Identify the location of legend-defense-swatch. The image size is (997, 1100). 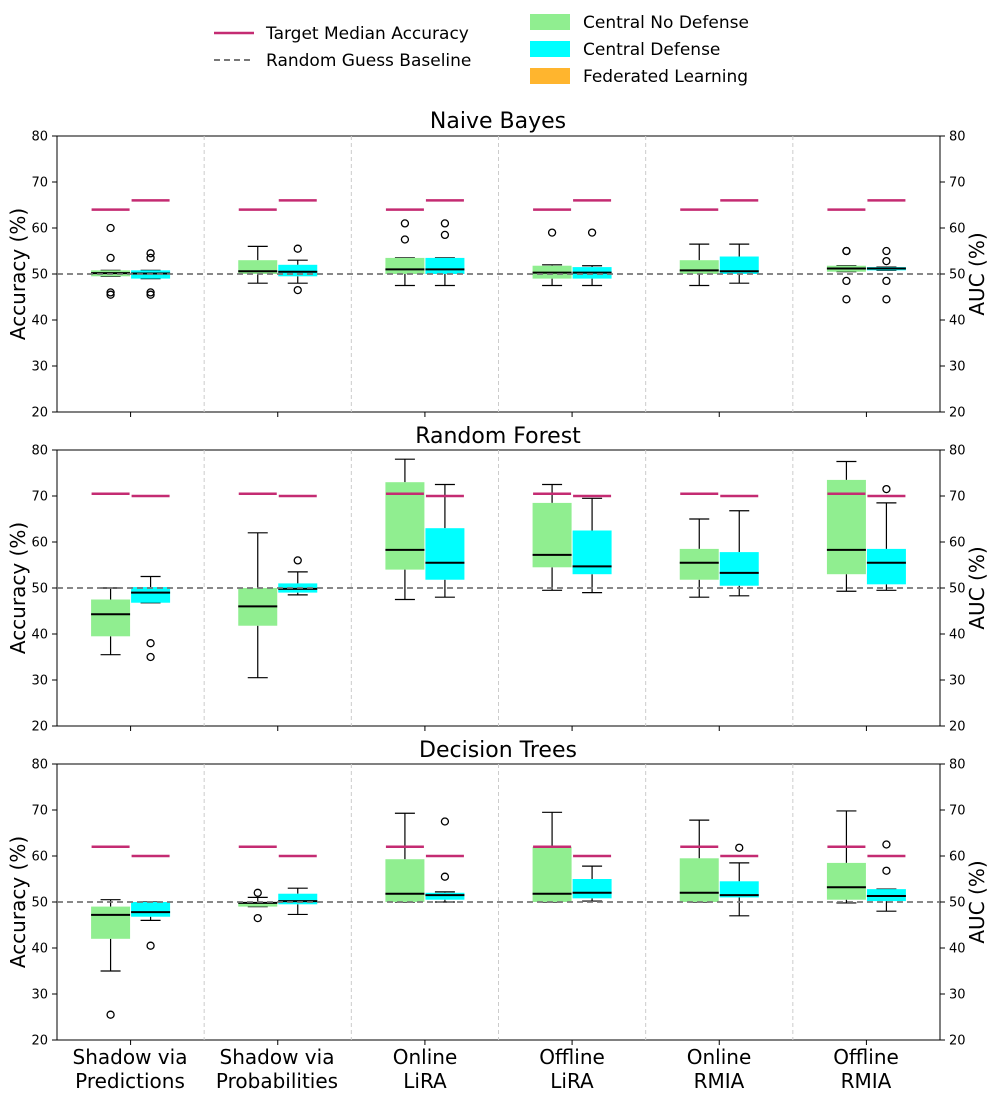
(550, 49).